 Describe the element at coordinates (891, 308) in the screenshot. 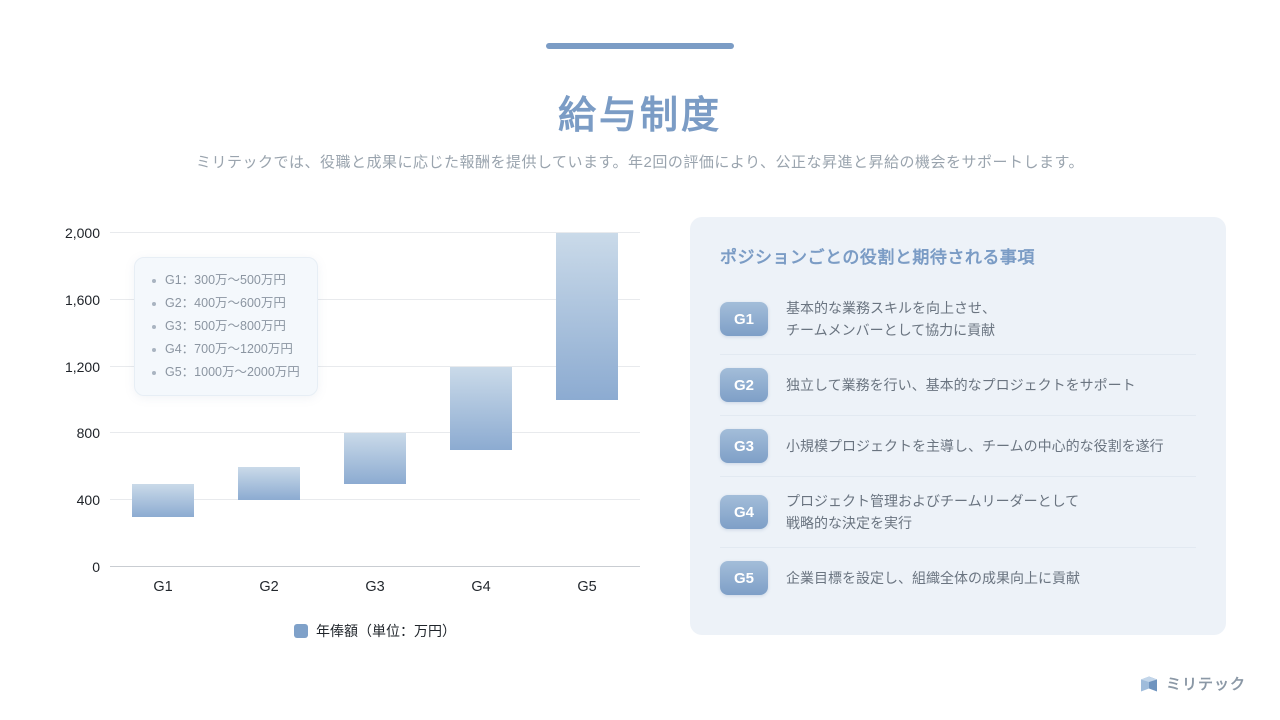

I see `role-description-line: 基本的な業務スキルを向上させ、` at that location.